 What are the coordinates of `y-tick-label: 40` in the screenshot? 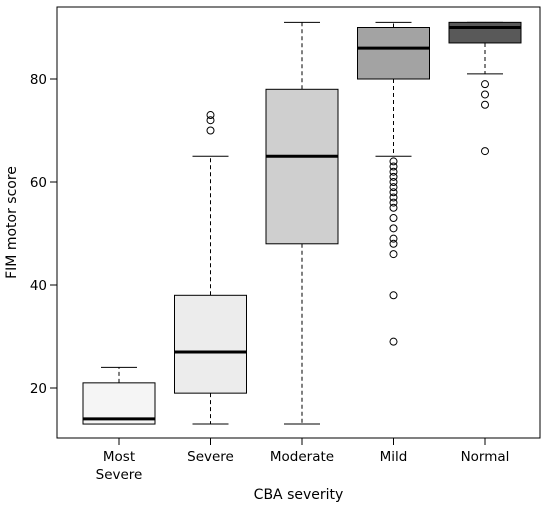 It's located at (38, 286).